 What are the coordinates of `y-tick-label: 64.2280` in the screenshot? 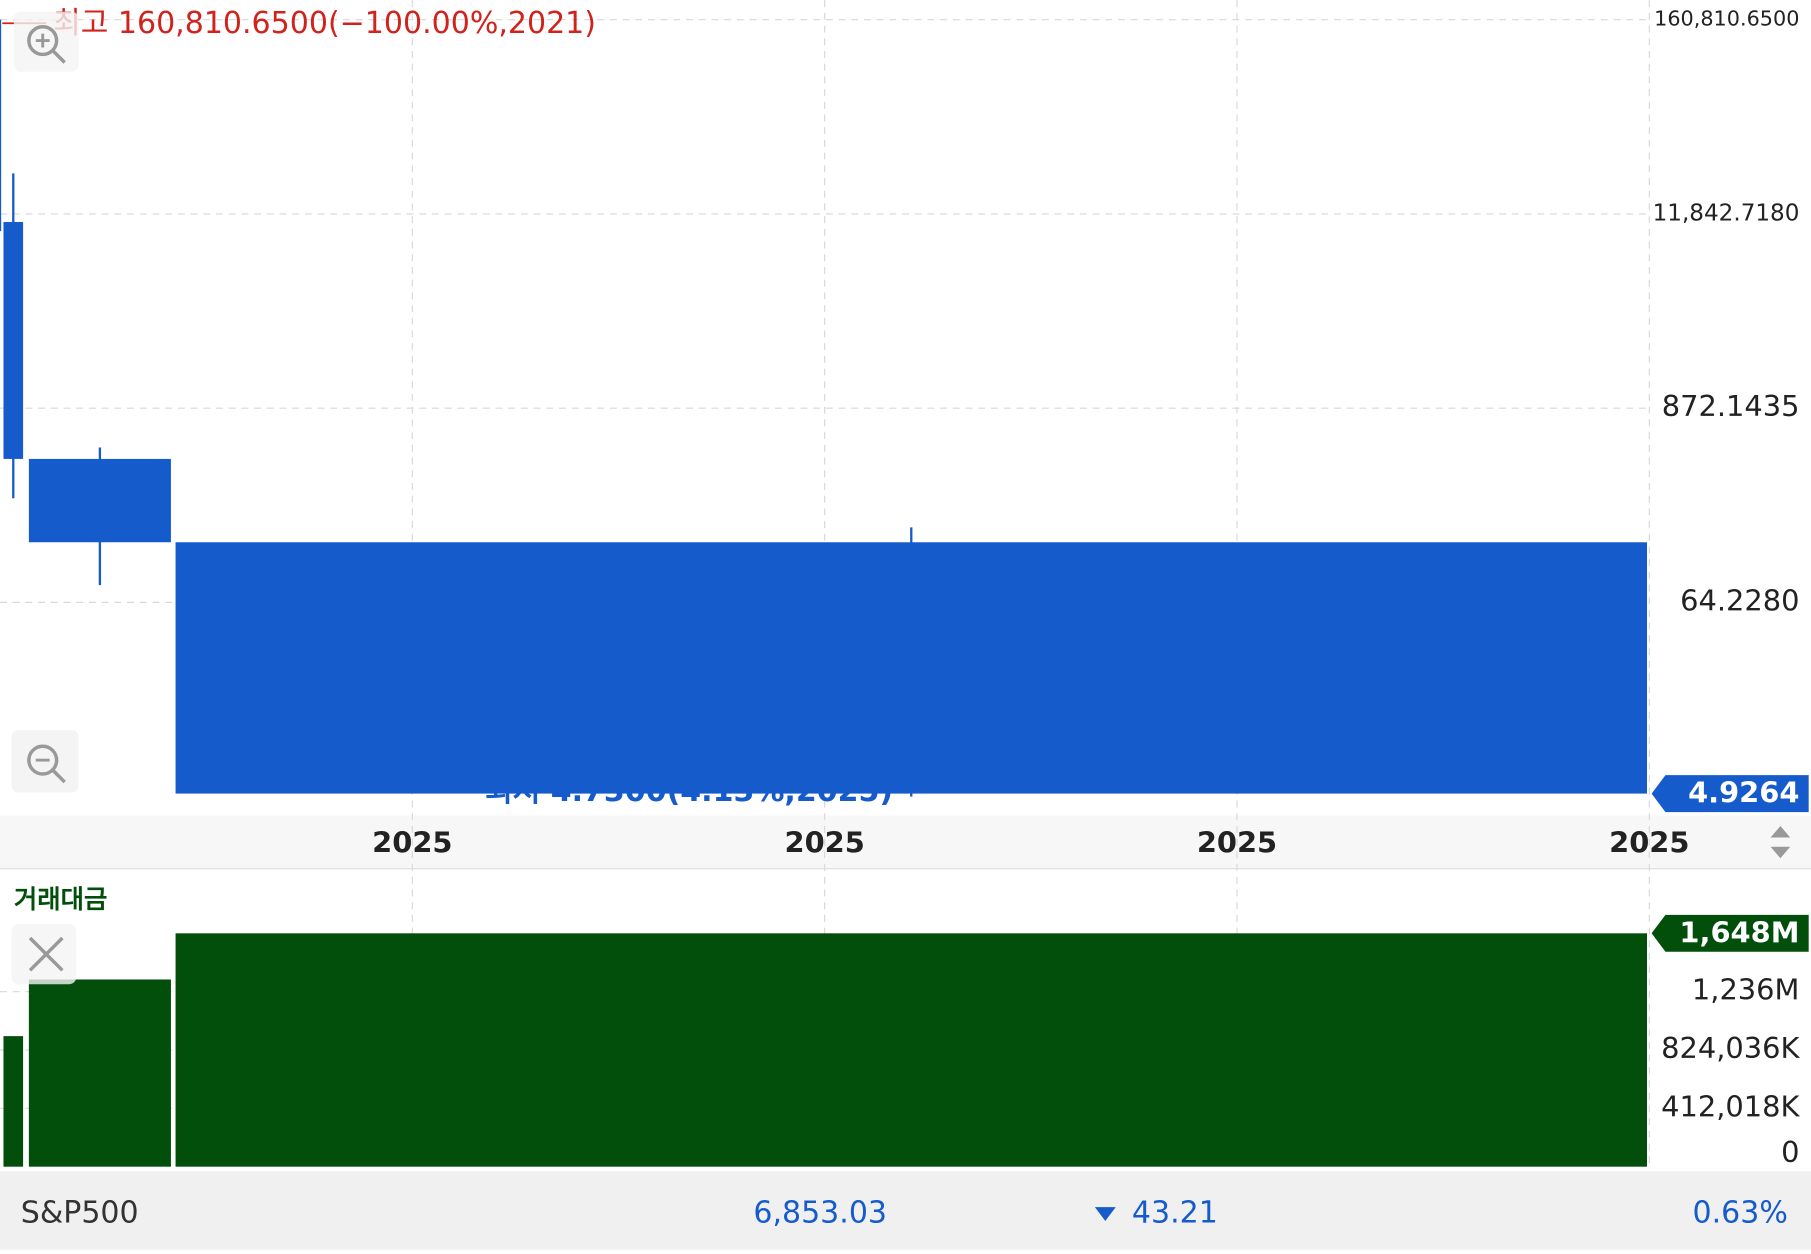 It's located at (1739, 600).